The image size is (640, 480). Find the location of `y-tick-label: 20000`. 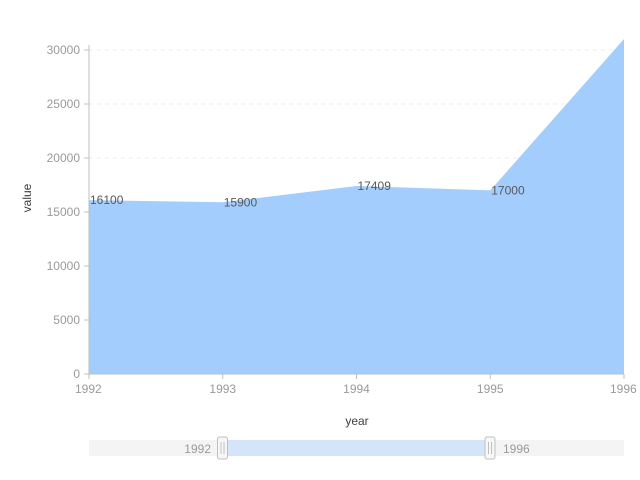

y-tick-label: 20000 is located at coordinates (64, 158).